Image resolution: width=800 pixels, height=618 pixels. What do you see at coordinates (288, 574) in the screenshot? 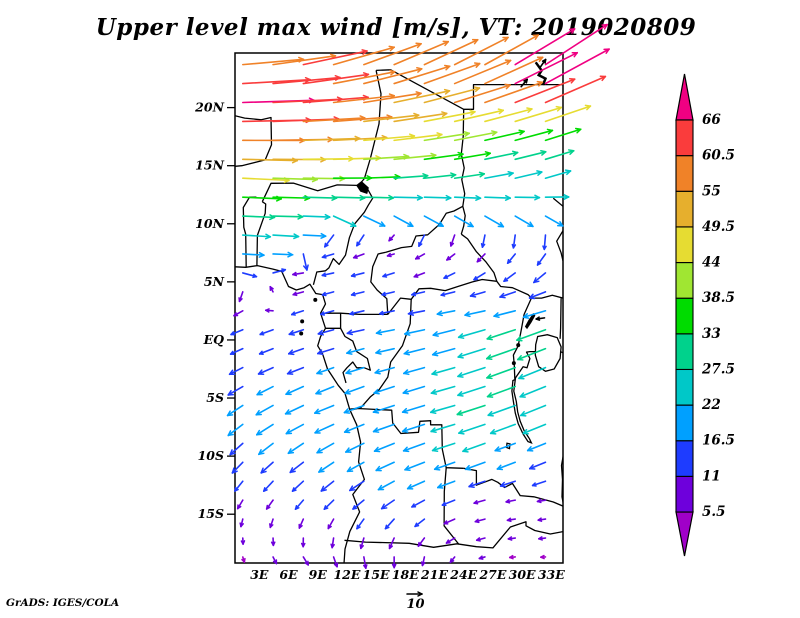
I see `lon-label: 6E` at bounding box center [288, 574].